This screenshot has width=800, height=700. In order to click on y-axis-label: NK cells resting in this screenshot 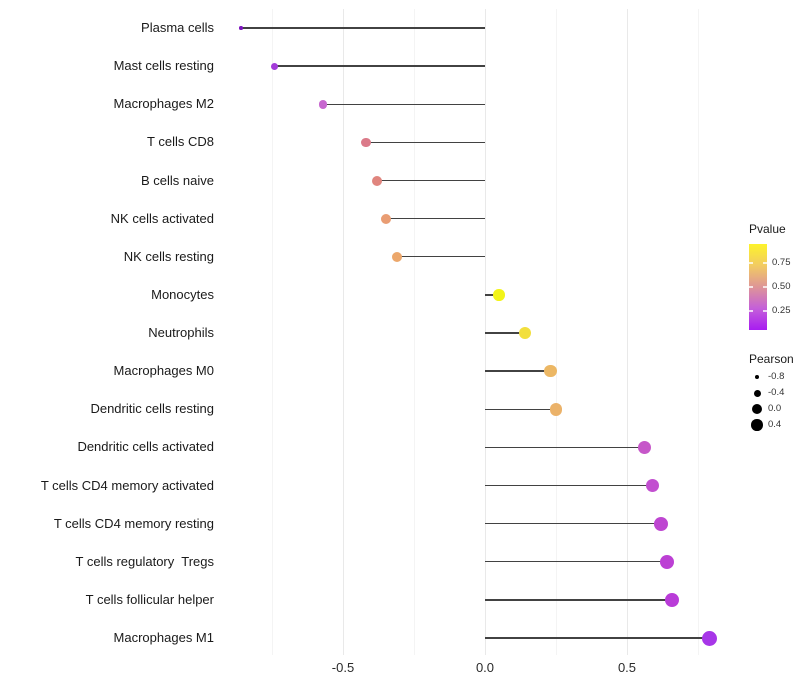, I will do `click(168, 256)`.